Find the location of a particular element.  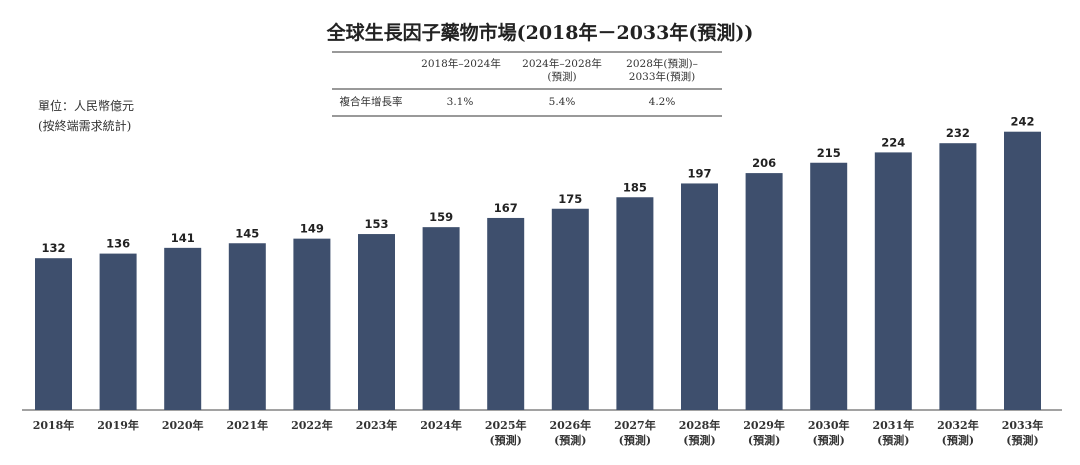

x-tick-label: 2031年 (預測) is located at coordinates (893, 433).